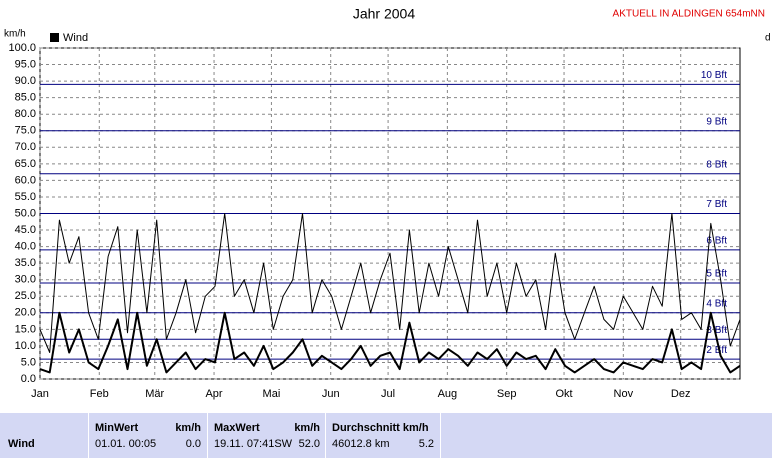  Describe the element at coordinates (22, 48) in the screenshot. I see `y-tick-label: 100.0` at that location.